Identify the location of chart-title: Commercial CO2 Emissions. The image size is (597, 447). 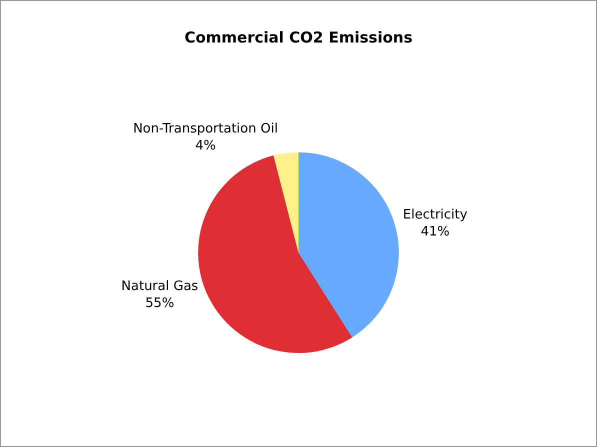
(298, 37).